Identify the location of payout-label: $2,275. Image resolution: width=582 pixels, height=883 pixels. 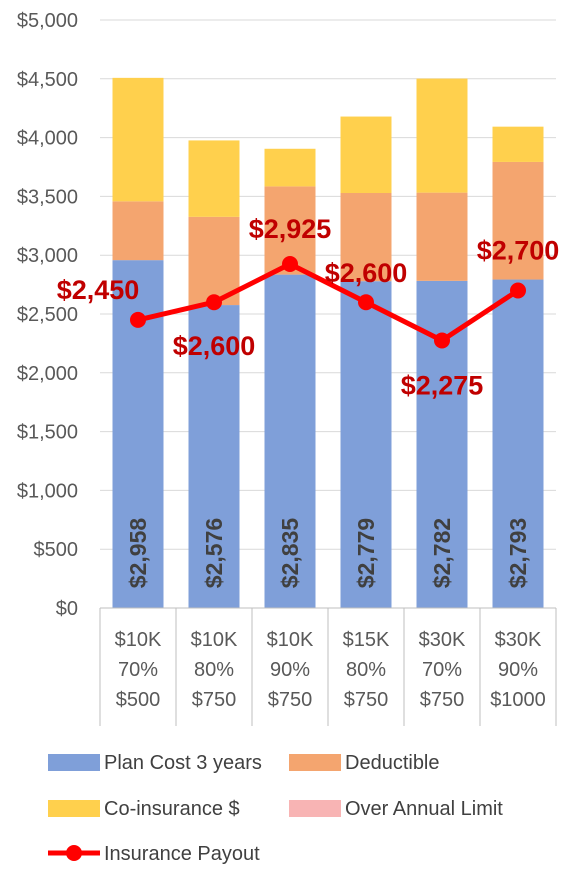
(442, 385).